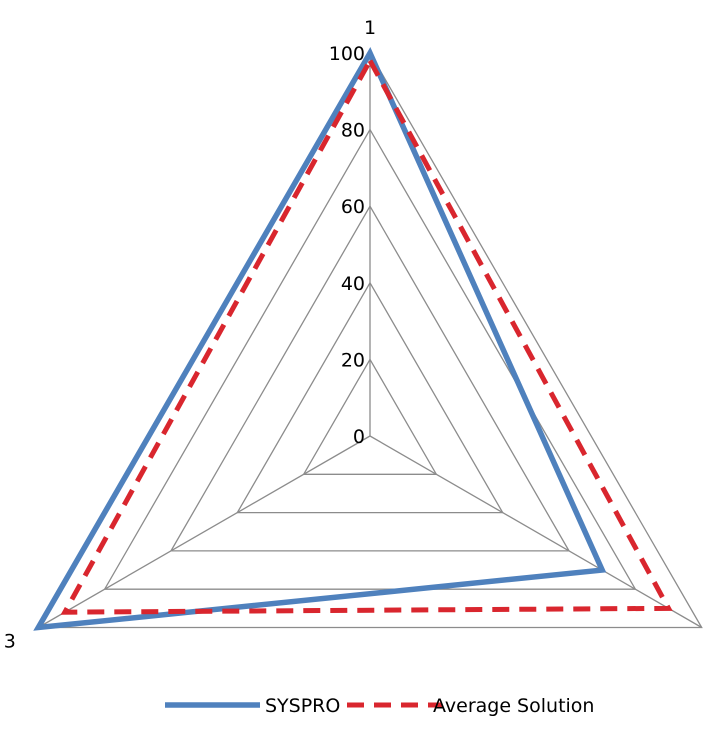 The height and width of the screenshot is (747, 722). I want to click on legend-label: Average Solution, so click(513, 706).